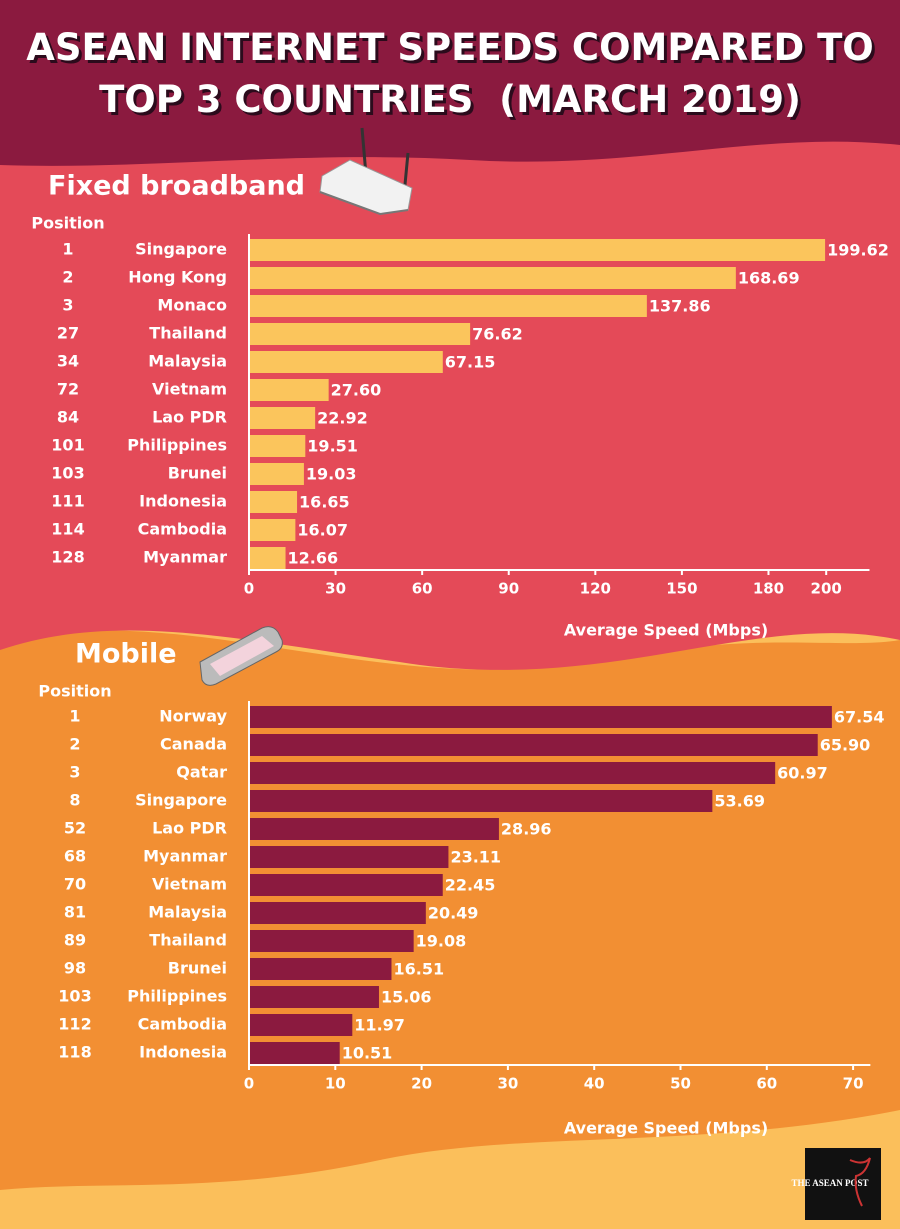  What do you see at coordinates (859, 717) in the screenshot?
I see `value-label: 67.54` at bounding box center [859, 717].